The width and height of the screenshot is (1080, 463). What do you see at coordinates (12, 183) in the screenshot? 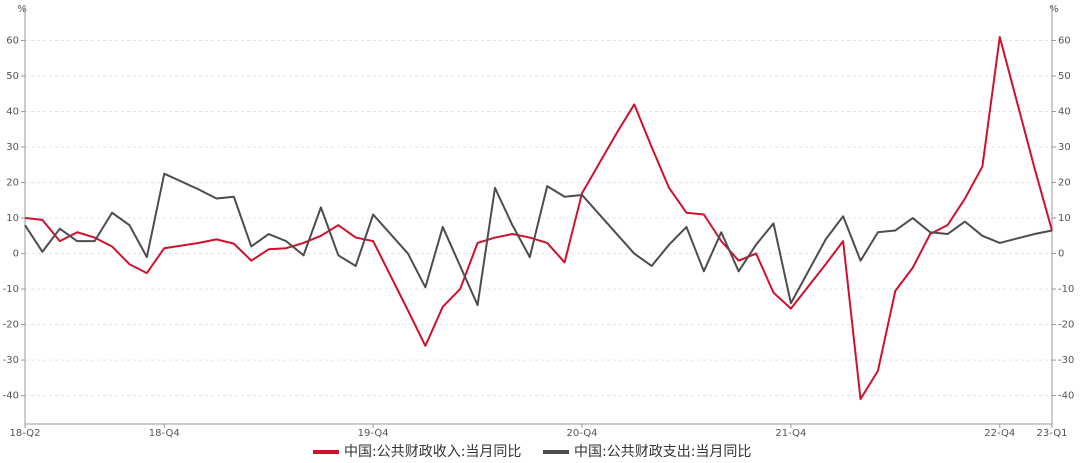
I see `y-tick-label: 20` at bounding box center [12, 183].